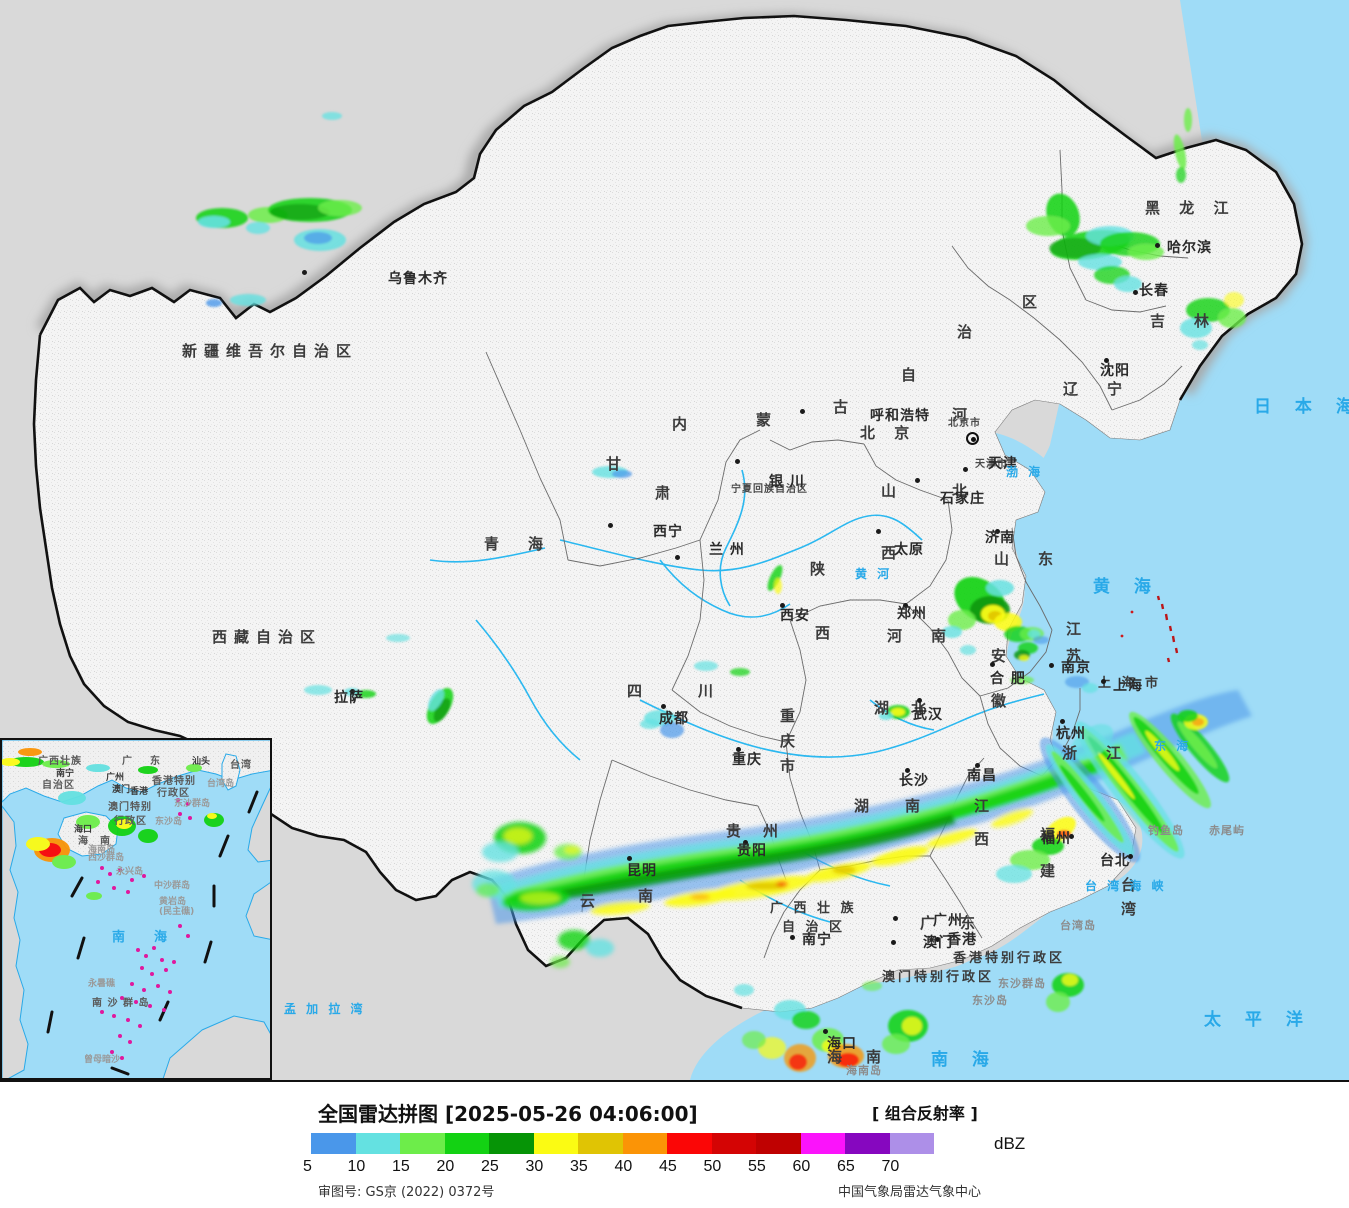  I want to click on dbz-tick-labels: 5 10 15 20 25 30 35 40 45 50 55 60 65 70, so click(674, 1168).